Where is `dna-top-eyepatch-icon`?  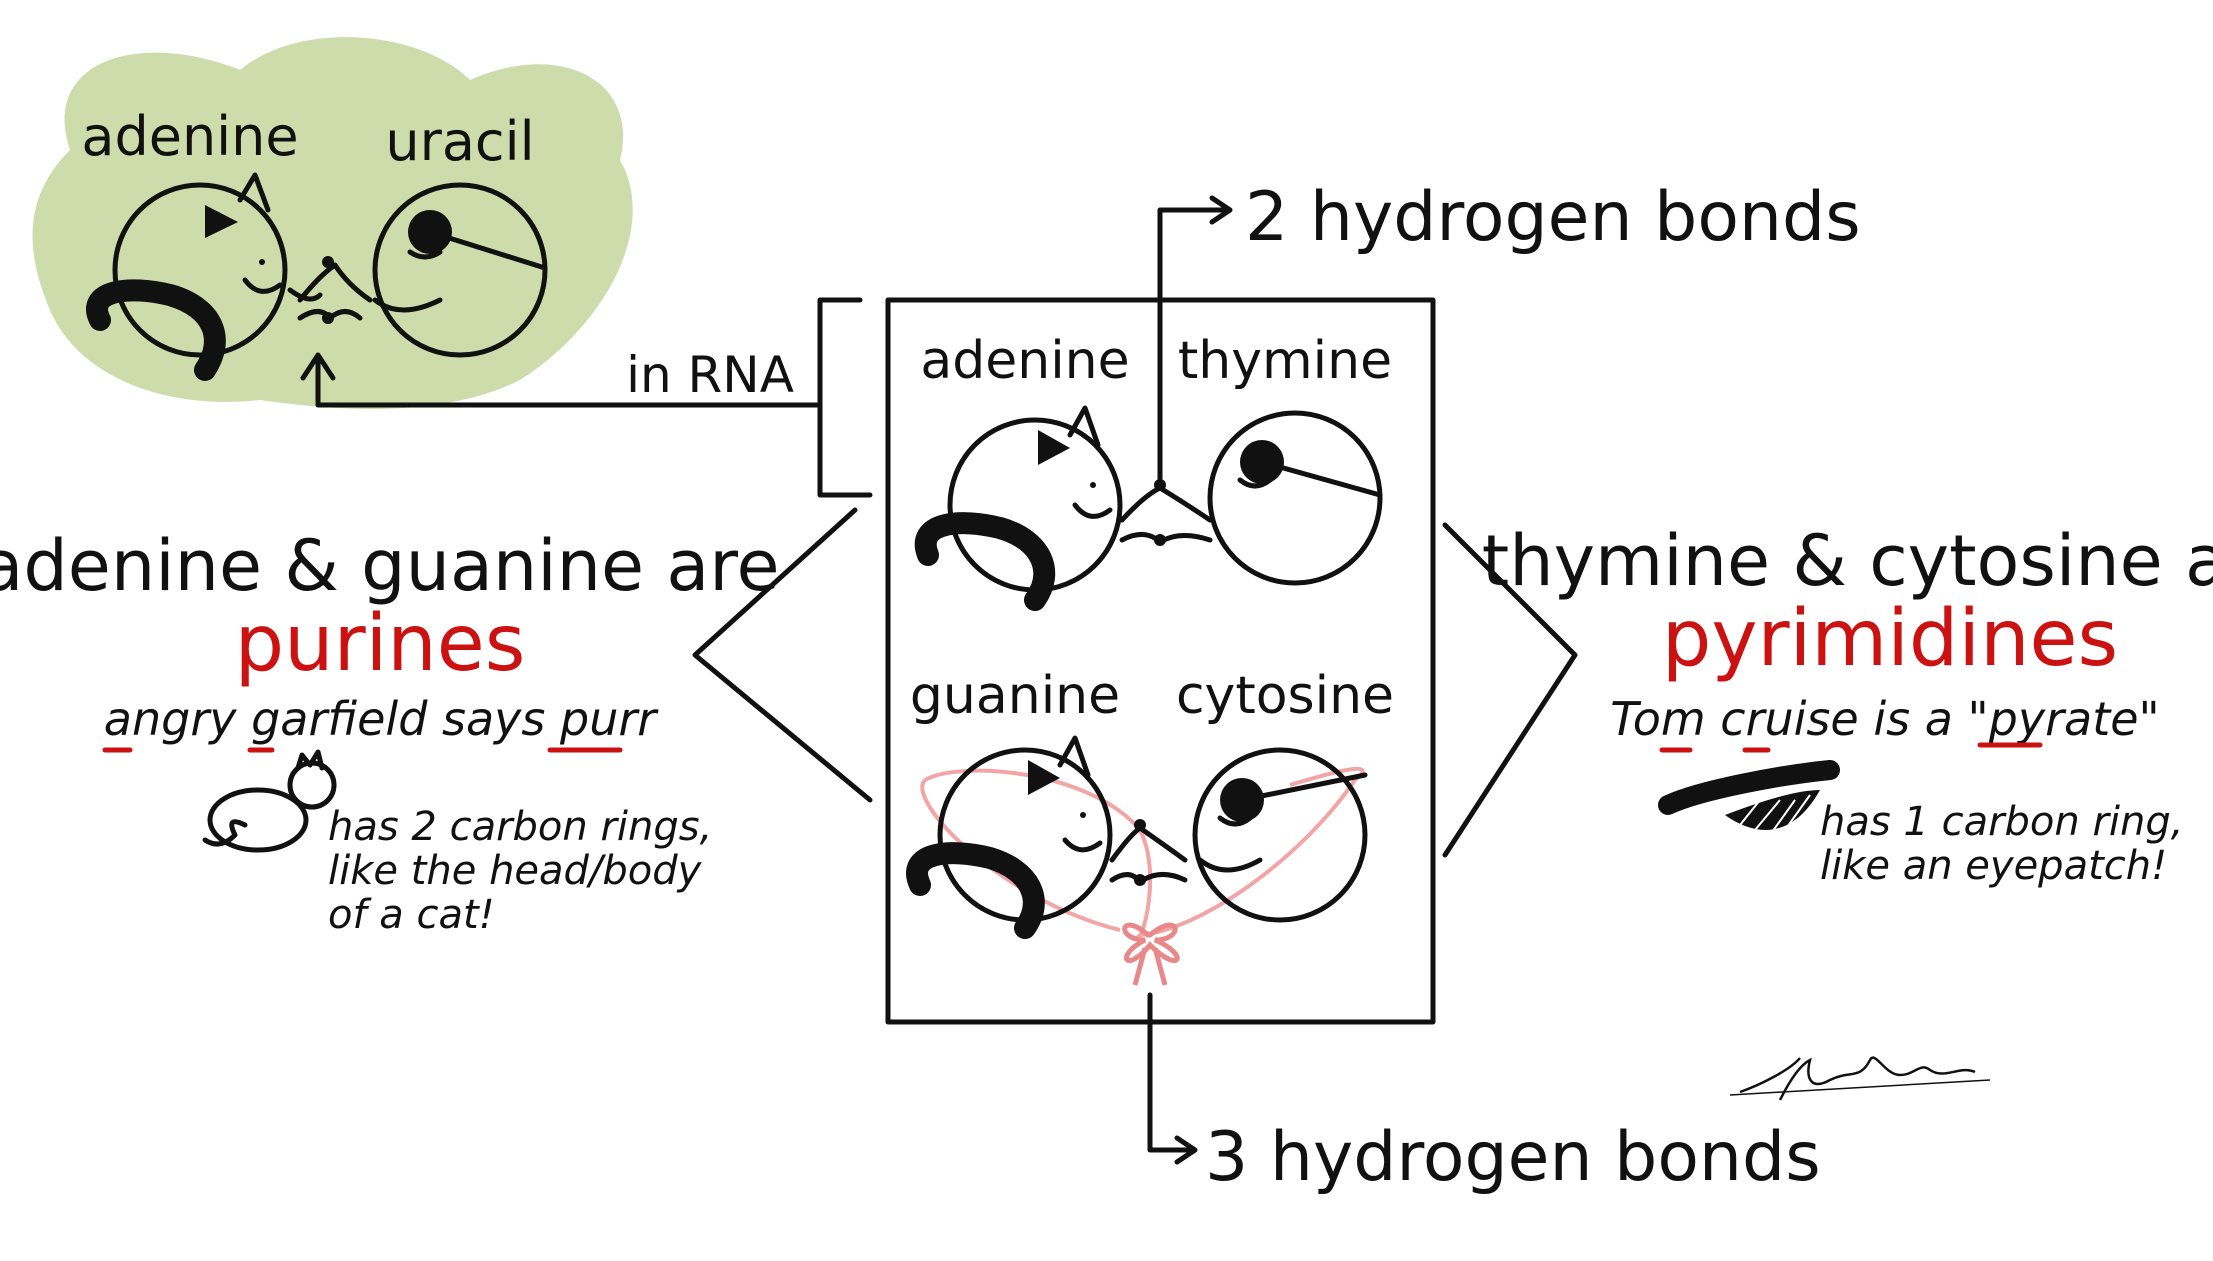 dna-top-eyepatch-icon is located at coordinates (1295, 498).